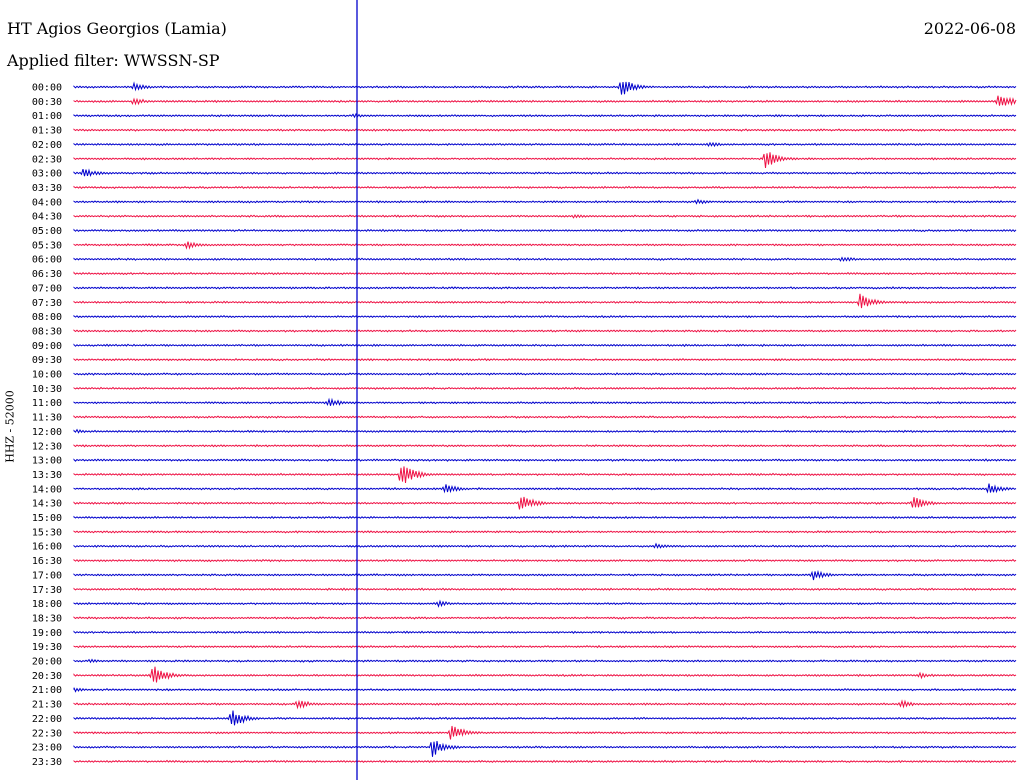  What do you see at coordinates (47, 88) in the screenshot?
I see `tick-label: 00:00` at bounding box center [47, 88].